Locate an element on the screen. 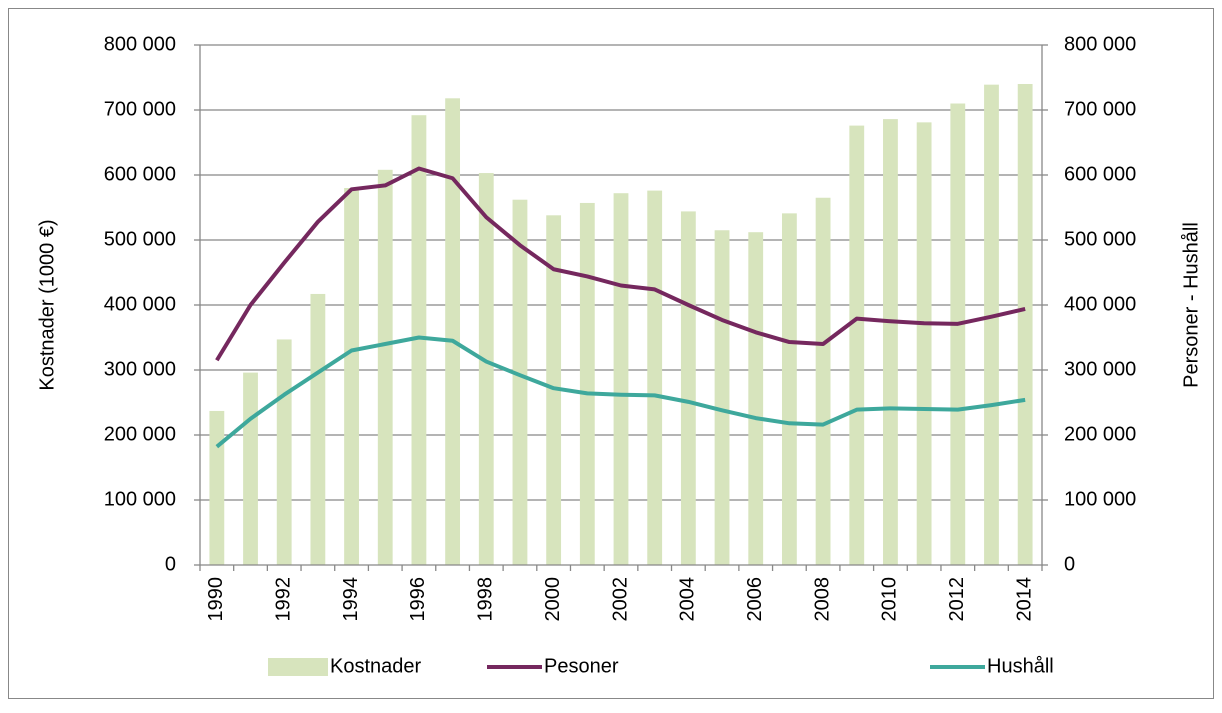  legend-swatch is located at coordinates (298, 667).